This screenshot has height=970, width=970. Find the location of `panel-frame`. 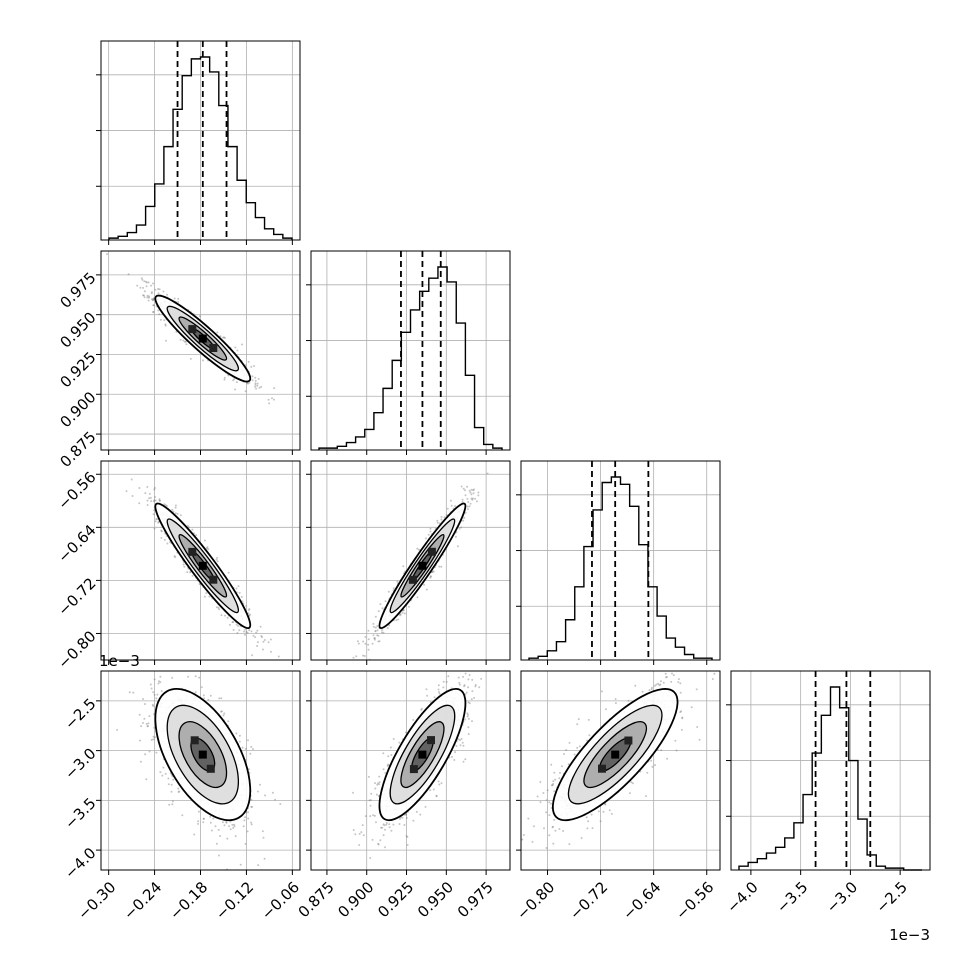

panel-frame is located at coordinates (410, 560).